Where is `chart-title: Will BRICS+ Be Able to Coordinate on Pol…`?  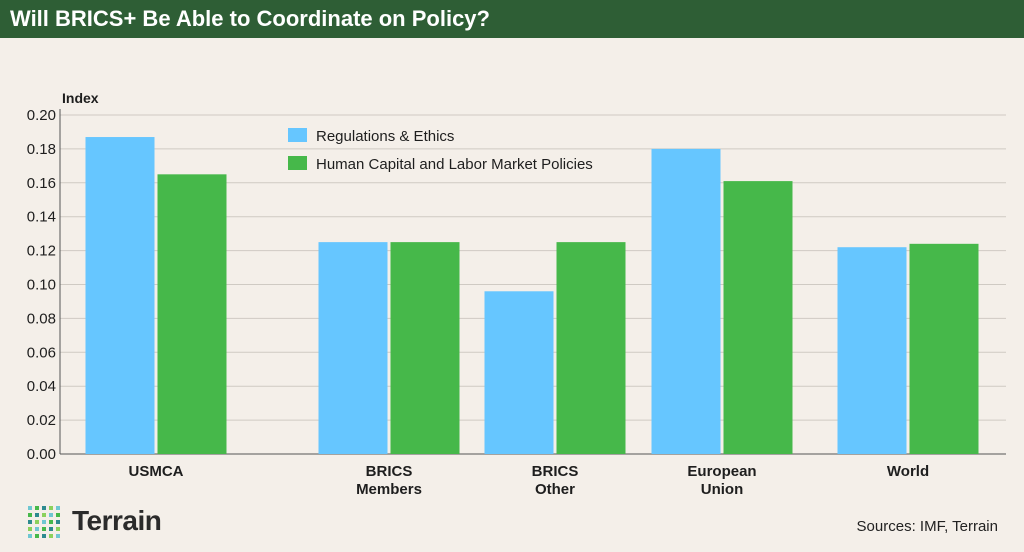 chart-title: Will BRICS+ Be Able to Coordinate on Pol… is located at coordinates (250, 18).